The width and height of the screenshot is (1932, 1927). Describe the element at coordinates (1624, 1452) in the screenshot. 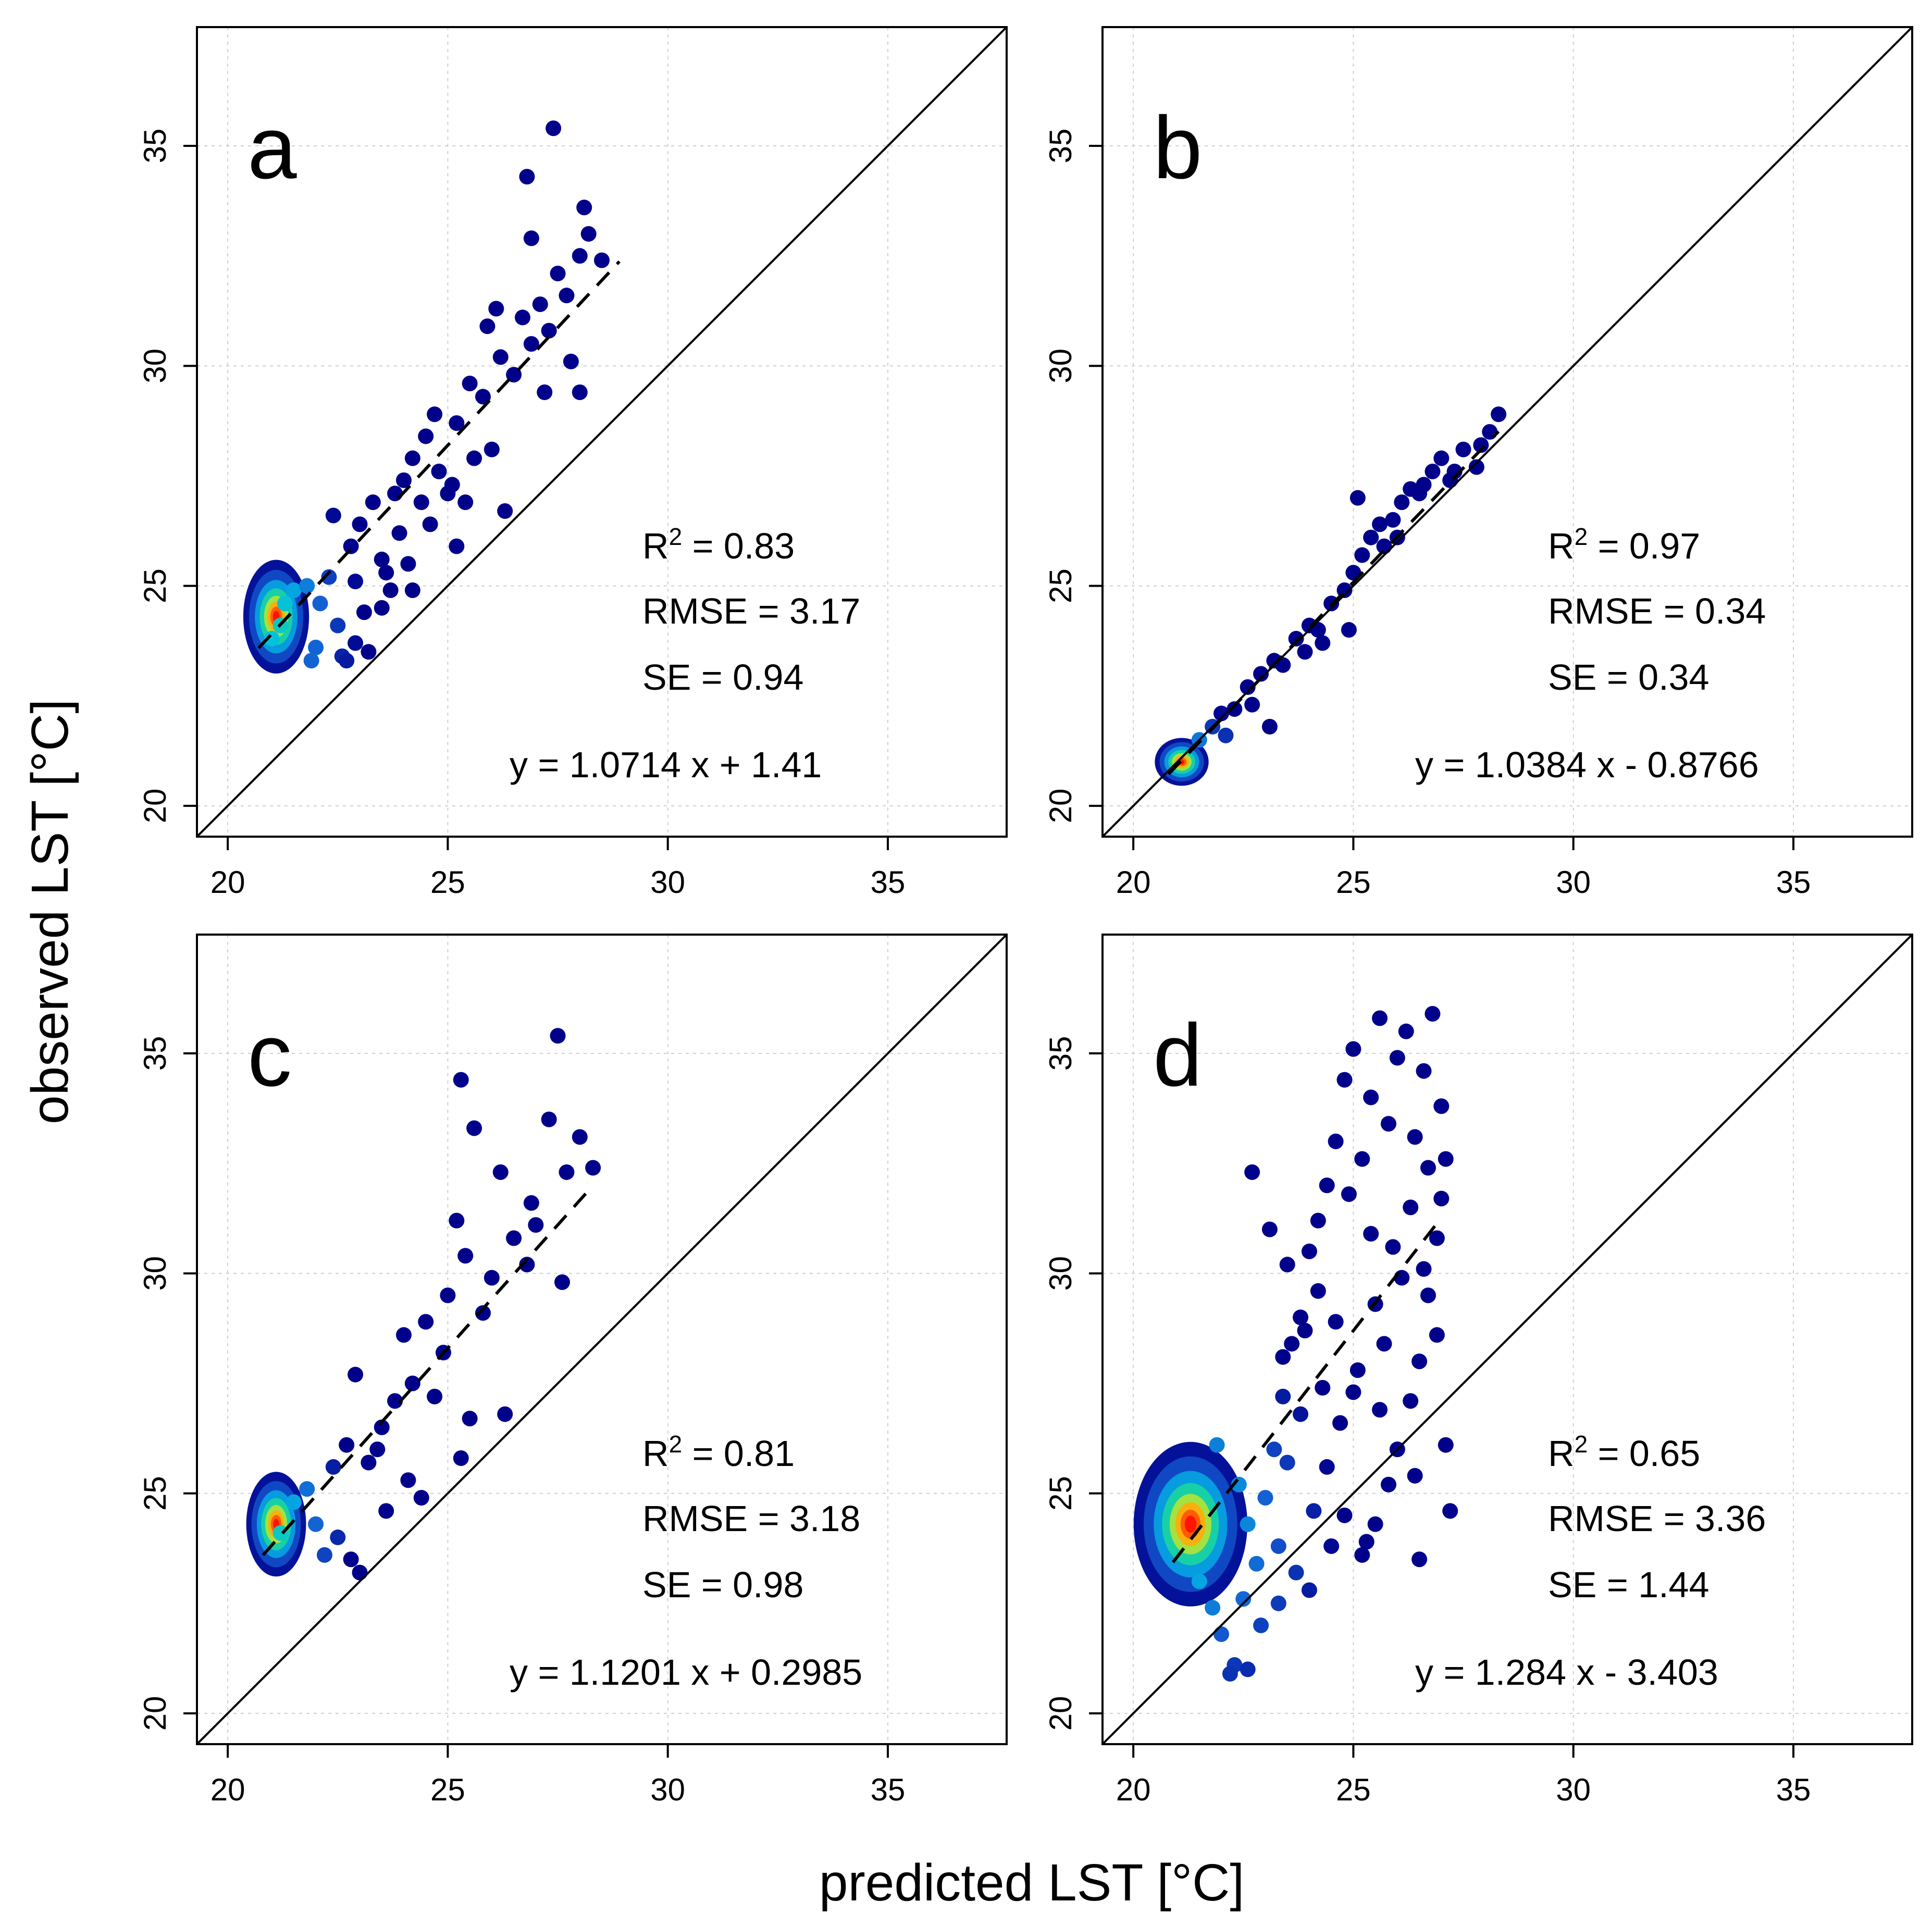

I see `r-squared-label: R2 = 0.65` at that location.